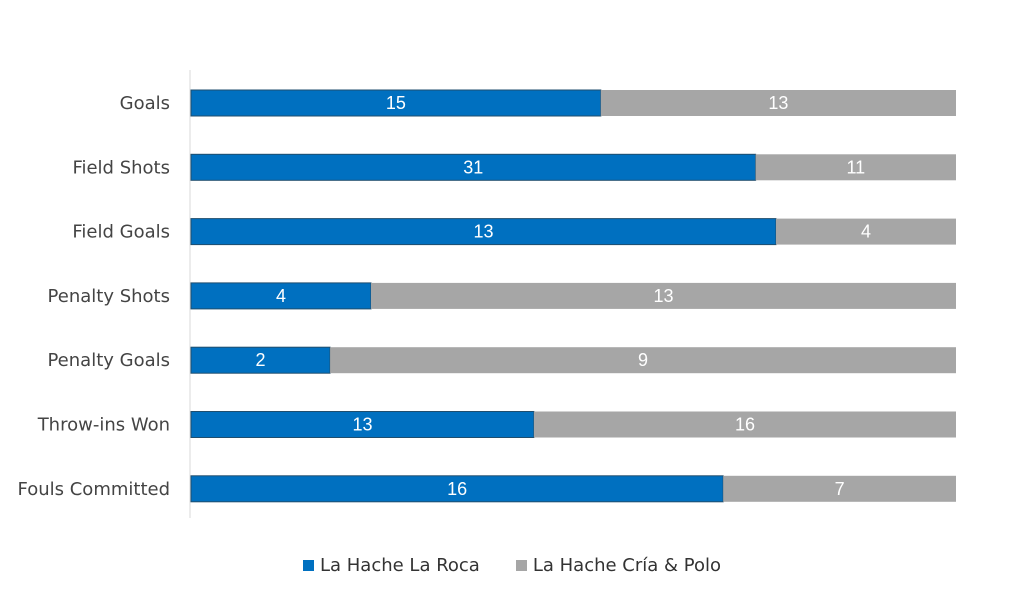  What do you see at coordinates (396, 103) in the screenshot?
I see `data-label-1-goals: 15` at bounding box center [396, 103].